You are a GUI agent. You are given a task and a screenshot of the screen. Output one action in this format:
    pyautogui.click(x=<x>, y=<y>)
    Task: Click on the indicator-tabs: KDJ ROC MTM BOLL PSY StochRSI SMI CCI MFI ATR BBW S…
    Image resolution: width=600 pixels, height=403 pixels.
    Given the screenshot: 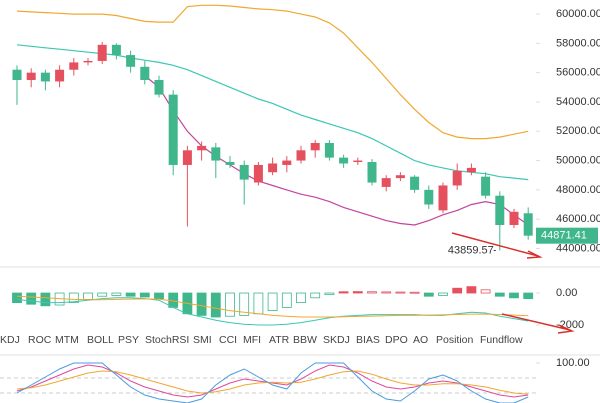 What is the action you would take?
    pyautogui.click(x=261, y=340)
    